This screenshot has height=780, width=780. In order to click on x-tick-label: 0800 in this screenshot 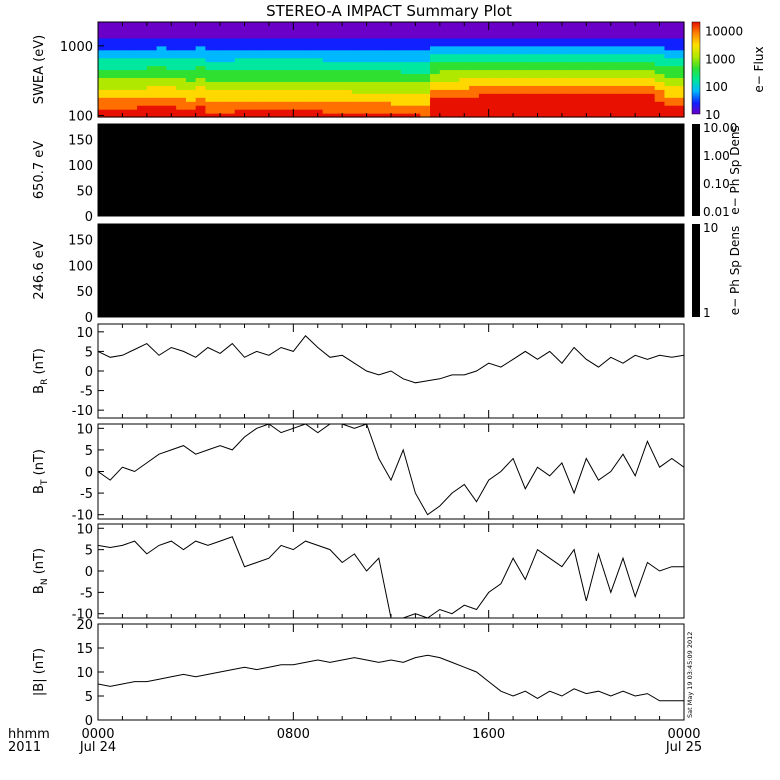, I will do `click(293, 734)`.